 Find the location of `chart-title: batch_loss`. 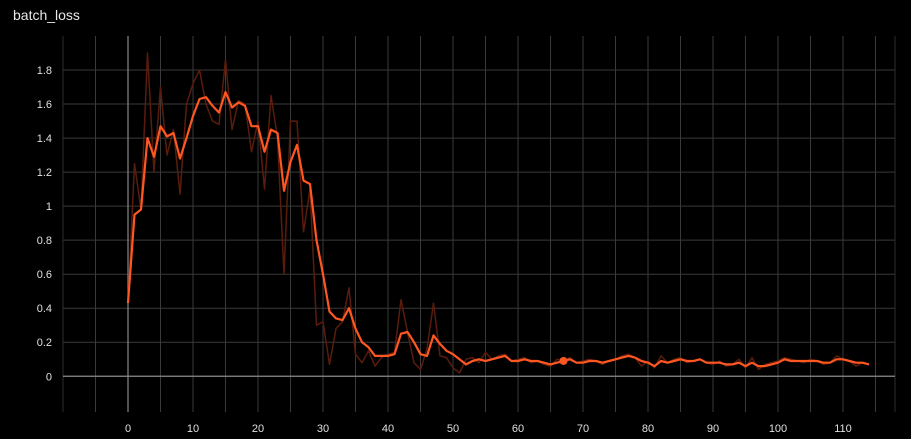

chart-title: batch_loss is located at coordinates (46, 15).